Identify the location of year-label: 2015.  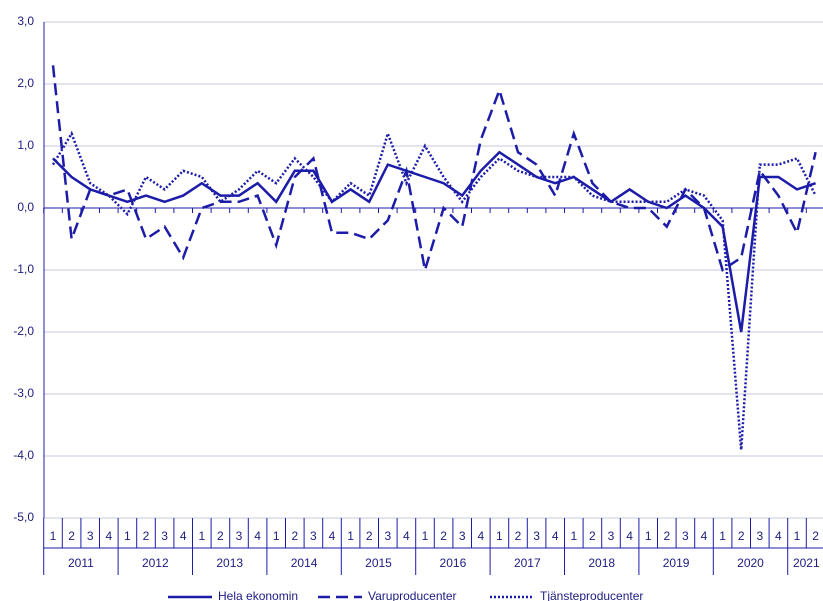
(378, 563).